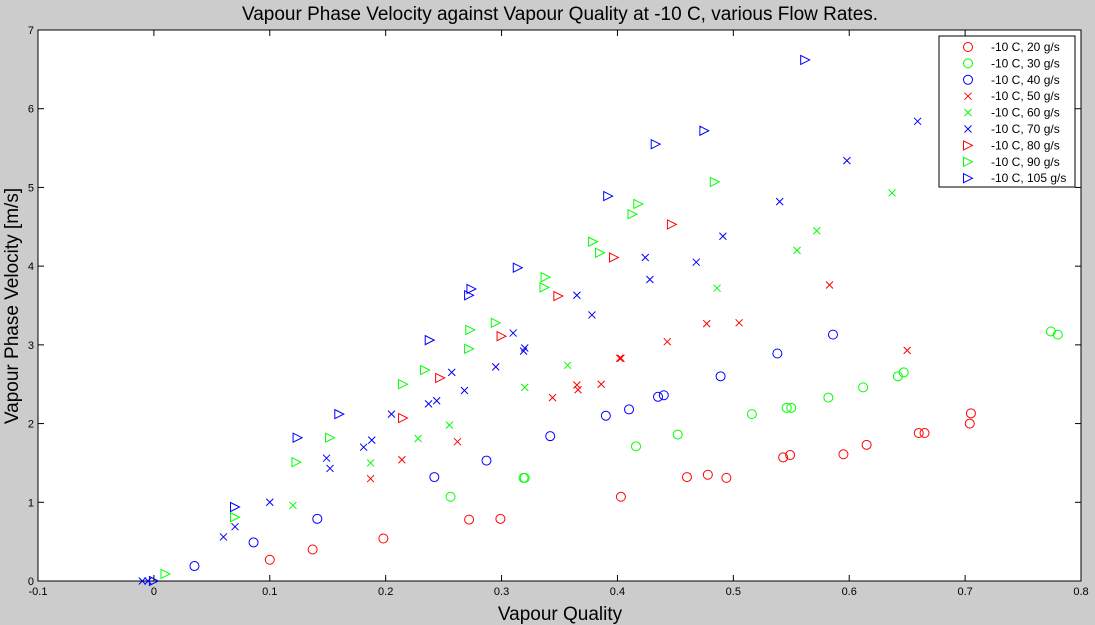 This screenshot has width=1095, height=625. Describe the element at coordinates (1025, 129) in the screenshot. I see `legend-entry-label: -10 C, 70 g/s` at that location.